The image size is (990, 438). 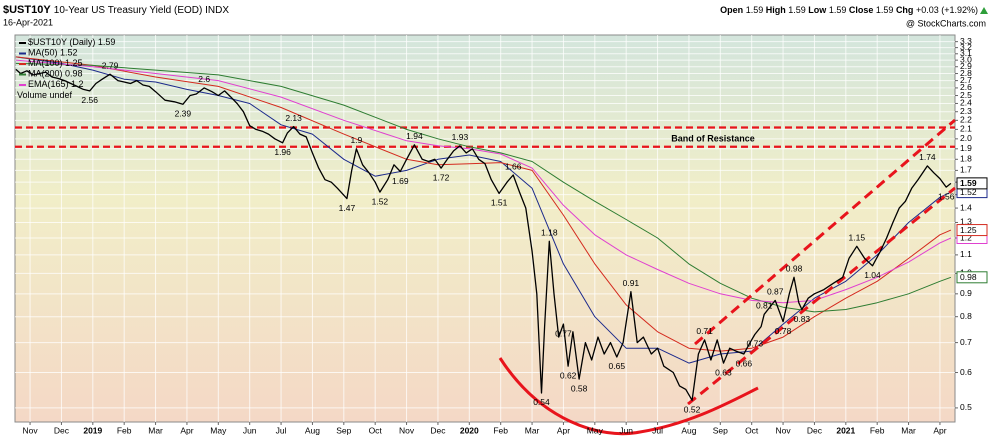 I want to click on y-tick-label: 2.9, so click(x=966, y=66).